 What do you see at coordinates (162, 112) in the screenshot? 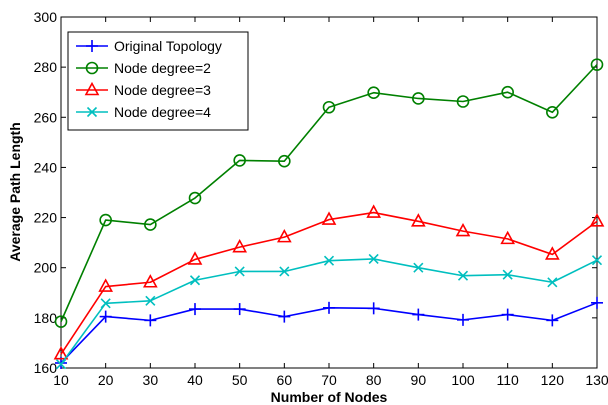
I see `legend-label: Node degree=4` at bounding box center [162, 112].